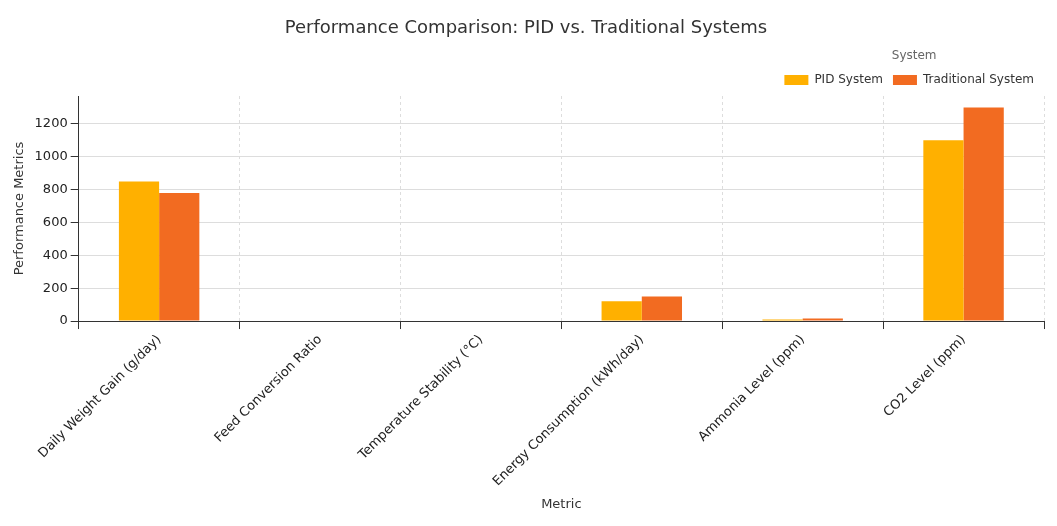 This screenshot has width=1057, height=526. Describe the element at coordinates (51, 123) in the screenshot. I see `y-tick-label: 1200` at that location.